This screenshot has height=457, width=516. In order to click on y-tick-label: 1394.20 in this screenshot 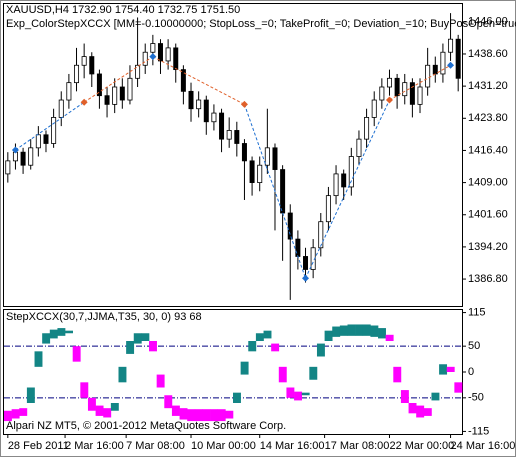, I will do `click(488, 247)`.